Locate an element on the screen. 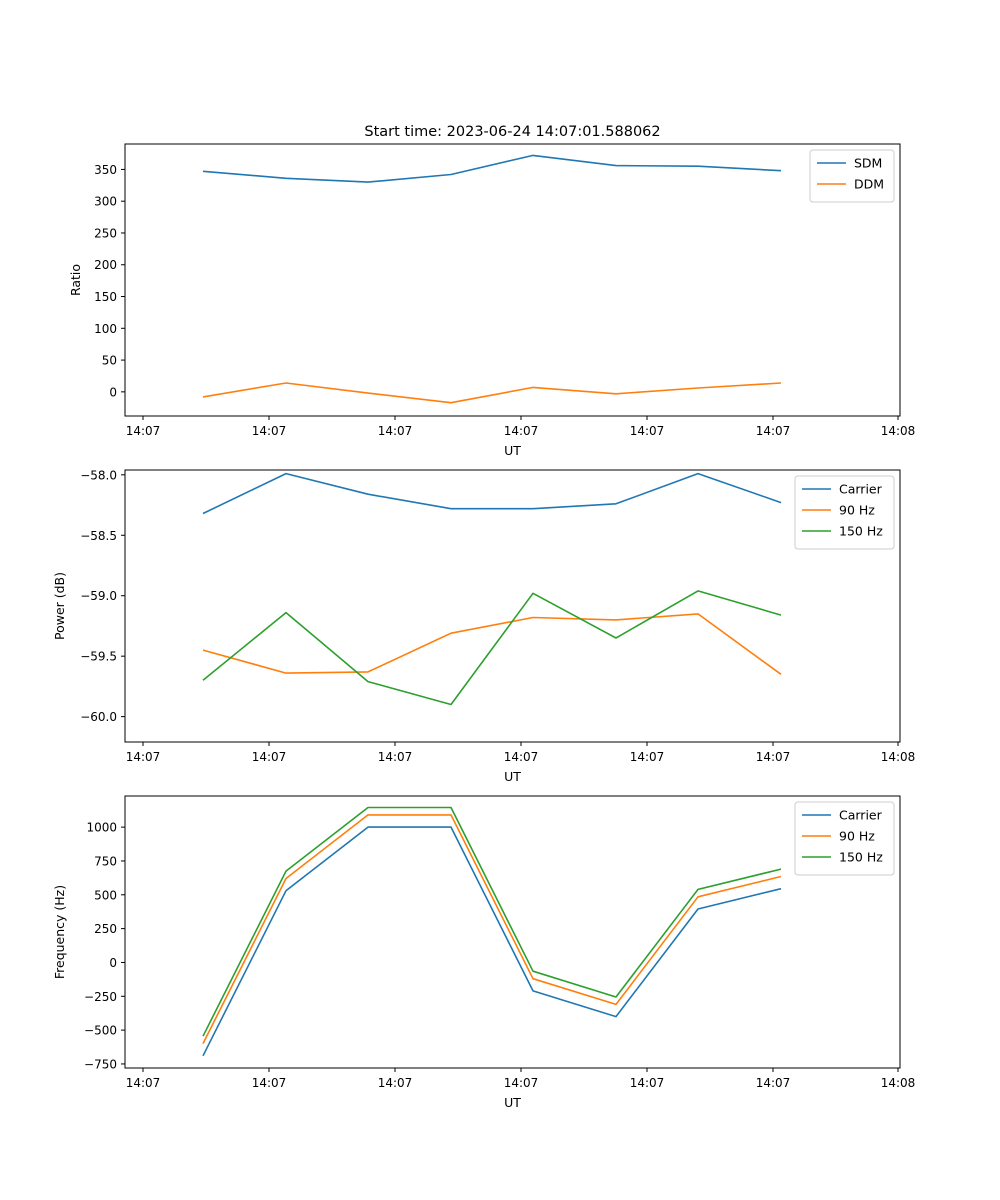  y-tick-label: −750 is located at coordinates (100, 1064).